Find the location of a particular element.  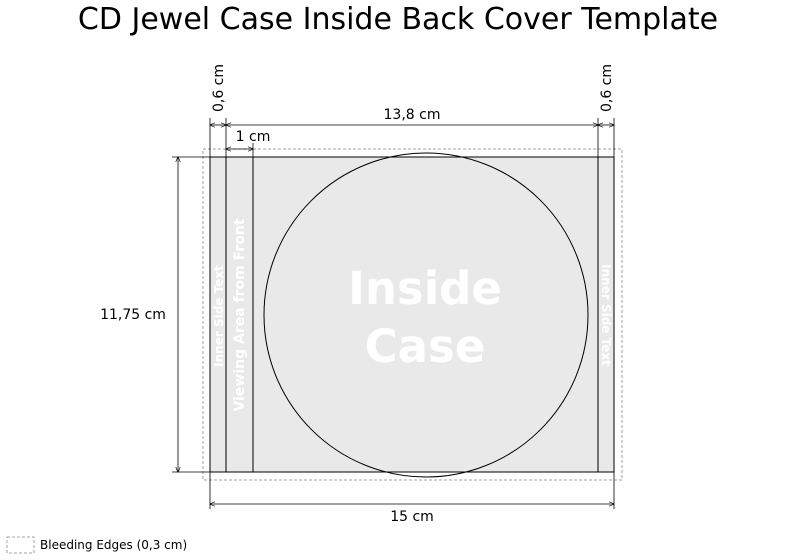

legend-bleed-swatch is located at coordinates (20, 545).